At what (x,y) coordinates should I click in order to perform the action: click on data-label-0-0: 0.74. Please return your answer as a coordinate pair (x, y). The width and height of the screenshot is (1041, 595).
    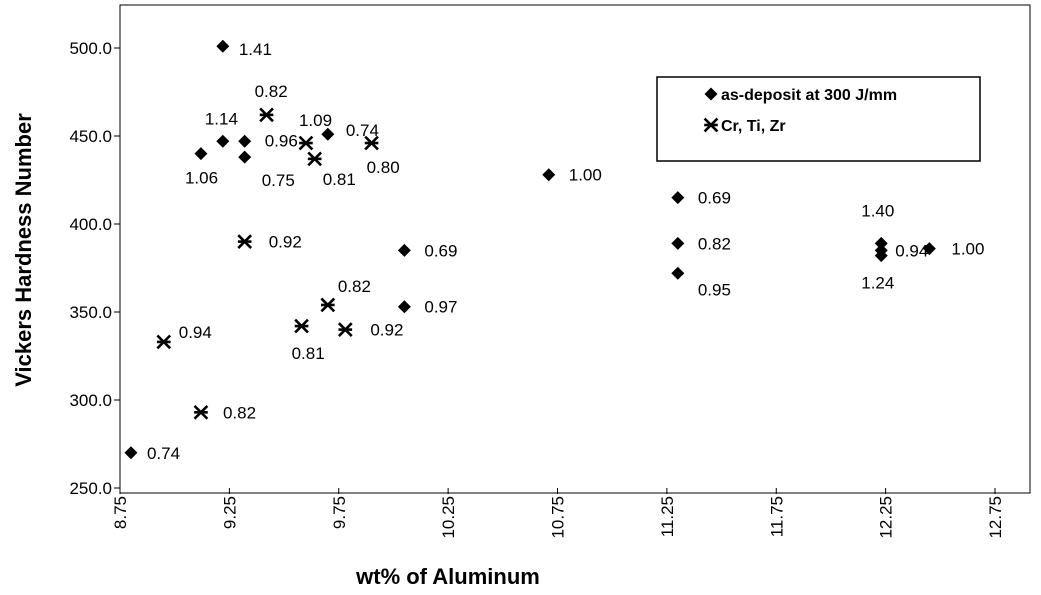
    Looking at the image, I should click on (163, 453).